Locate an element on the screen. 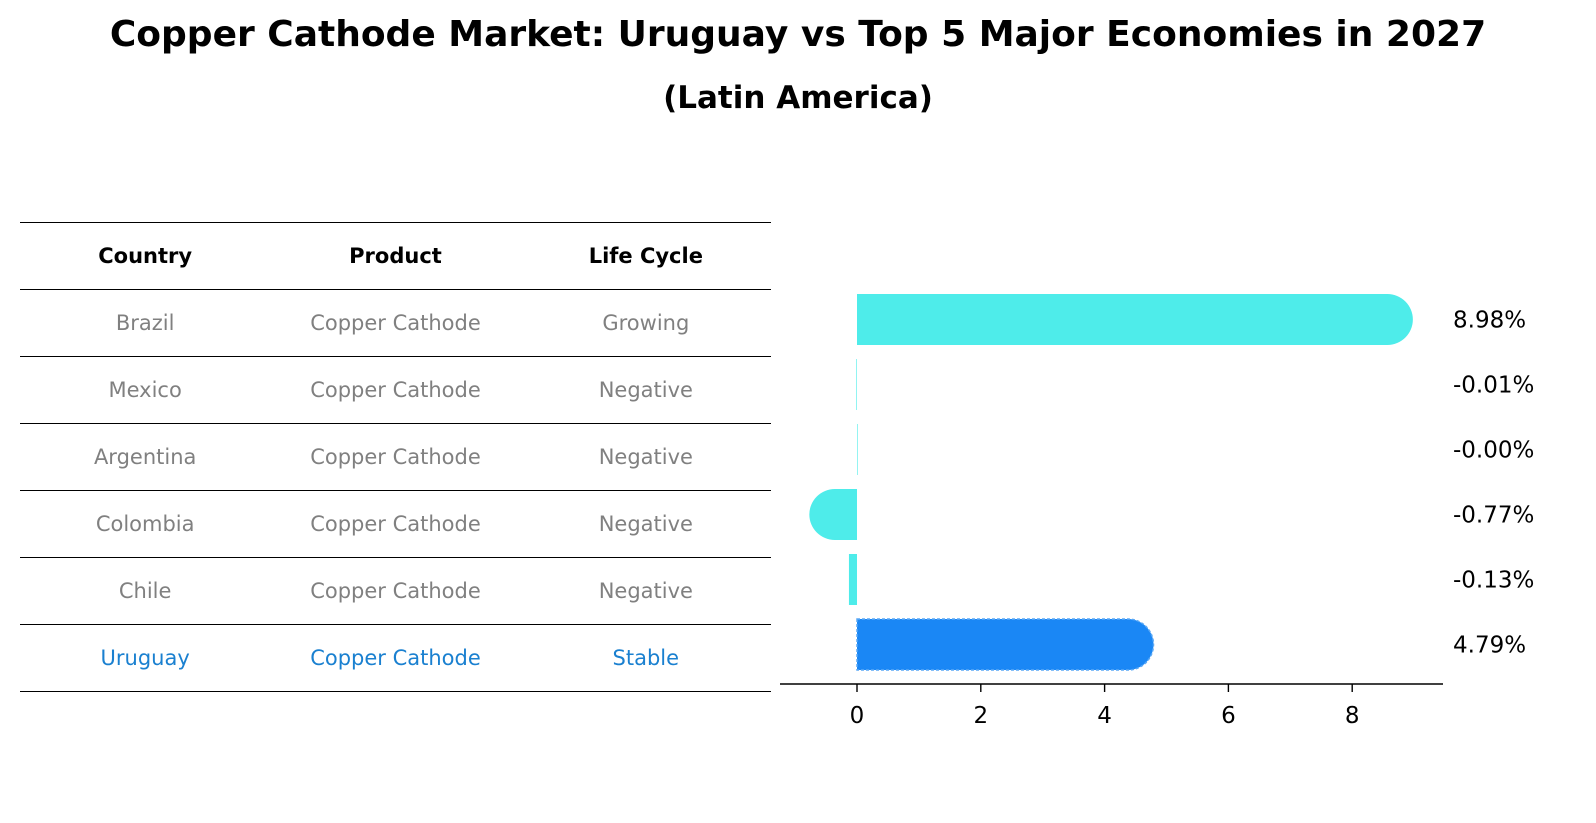 The width and height of the screenshot is (1596, 823). x-tick-label: 8 is located at coordinates (1352, 716).